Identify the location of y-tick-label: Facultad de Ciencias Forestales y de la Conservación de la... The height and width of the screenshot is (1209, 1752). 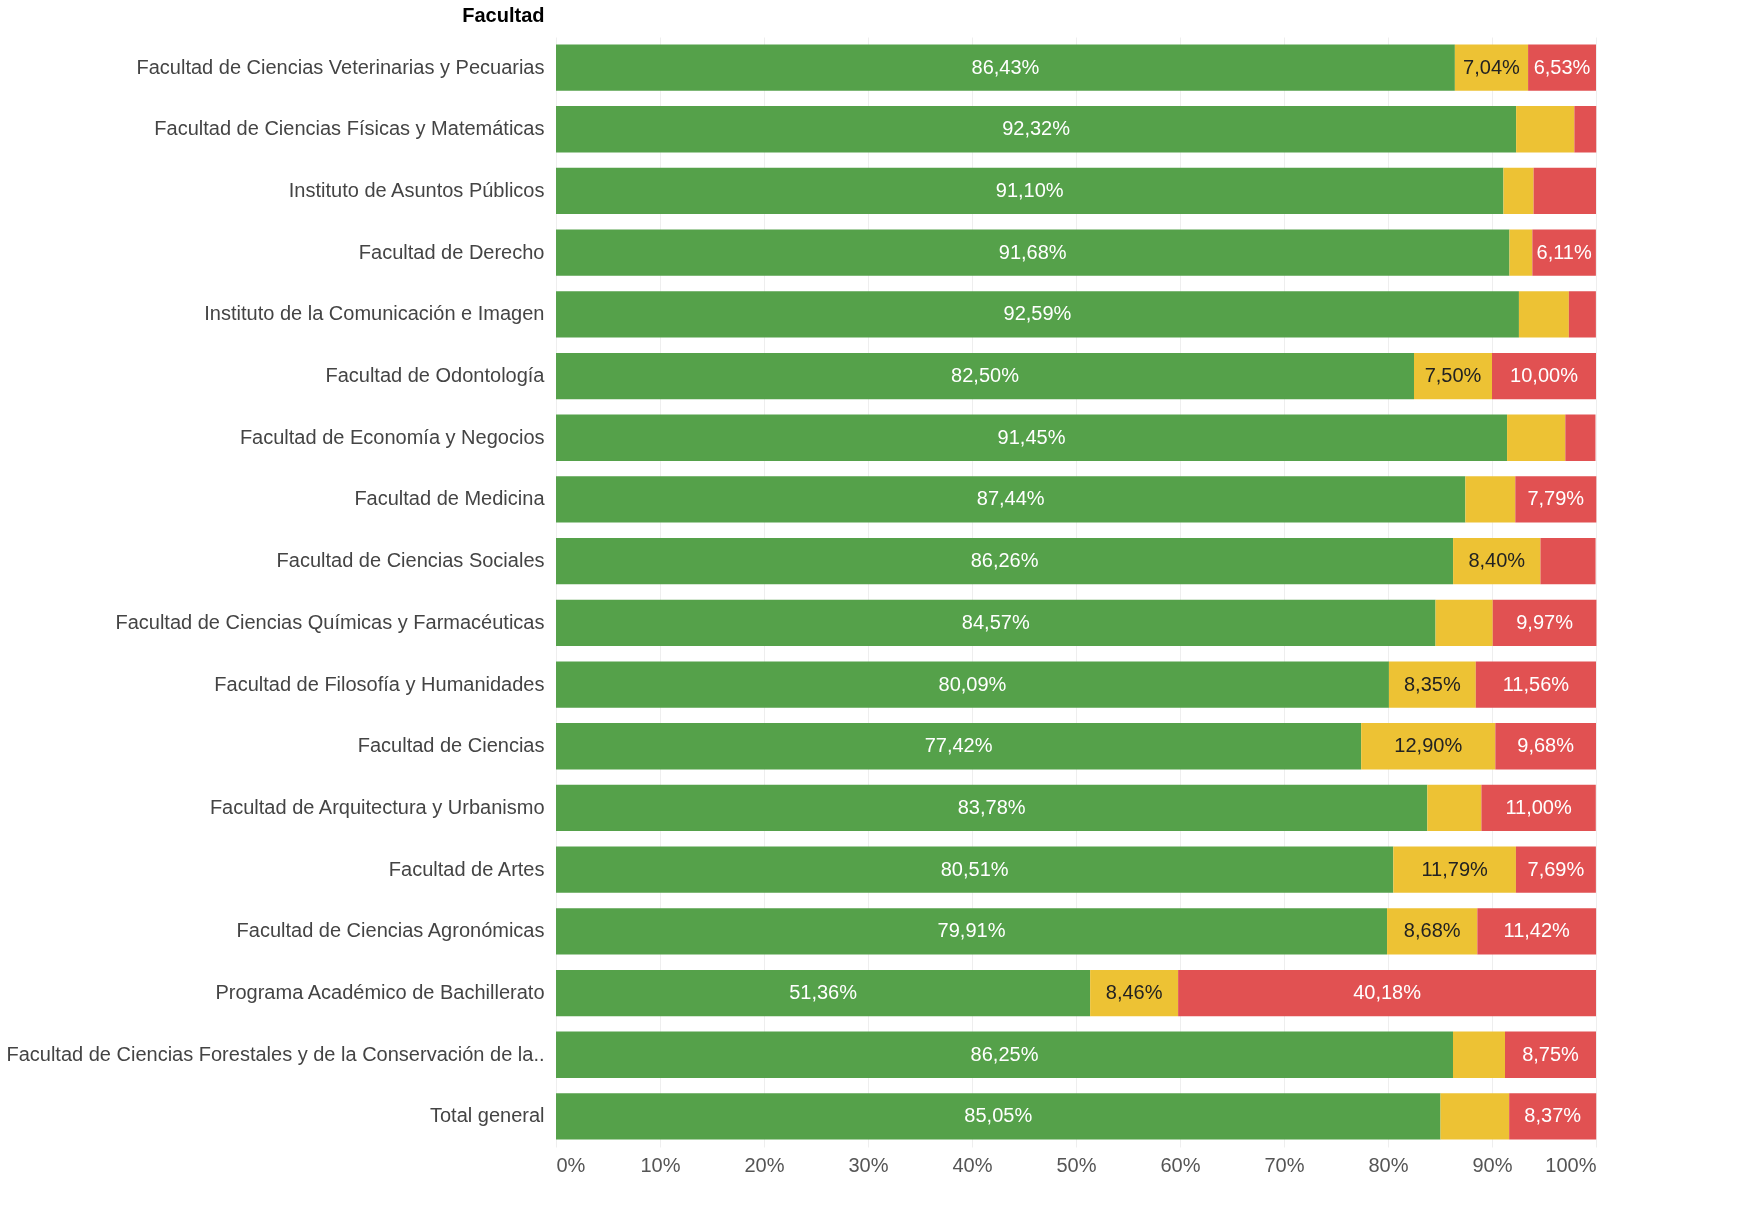
(275, 1053).